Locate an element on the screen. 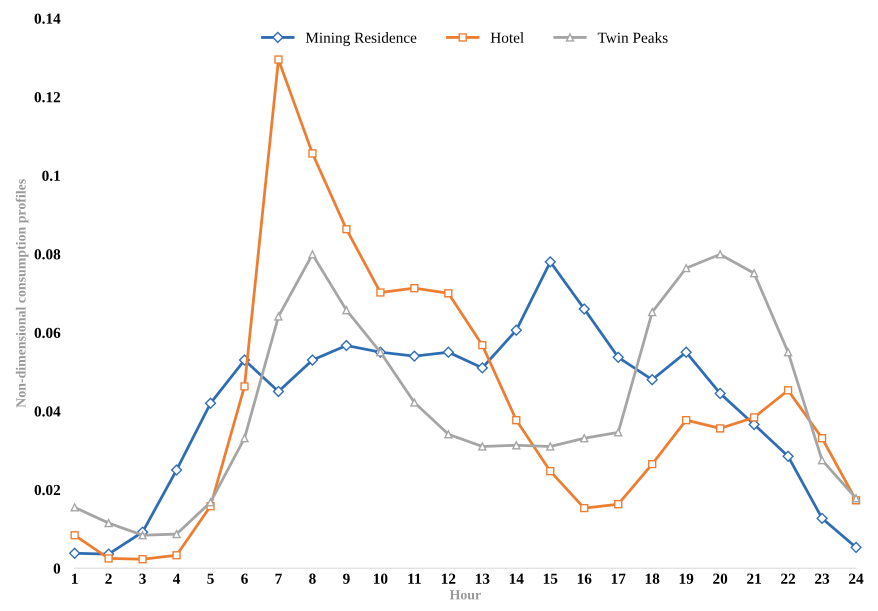 Image resolution: width=878 pixels, height=611 pixels. y-tick-label: 0.04 is located at coordinates (47, 411).